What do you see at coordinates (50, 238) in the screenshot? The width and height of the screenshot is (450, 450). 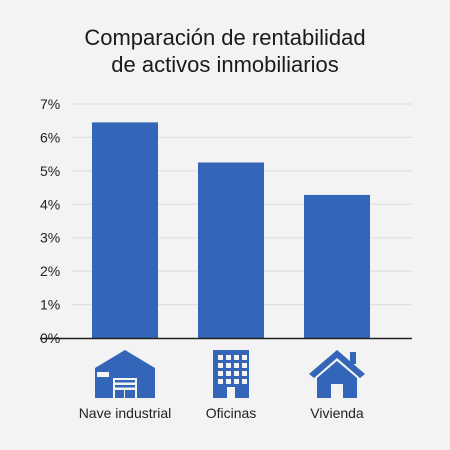 I see `y-tick-label: 3%` at bounding box center [50, 238].